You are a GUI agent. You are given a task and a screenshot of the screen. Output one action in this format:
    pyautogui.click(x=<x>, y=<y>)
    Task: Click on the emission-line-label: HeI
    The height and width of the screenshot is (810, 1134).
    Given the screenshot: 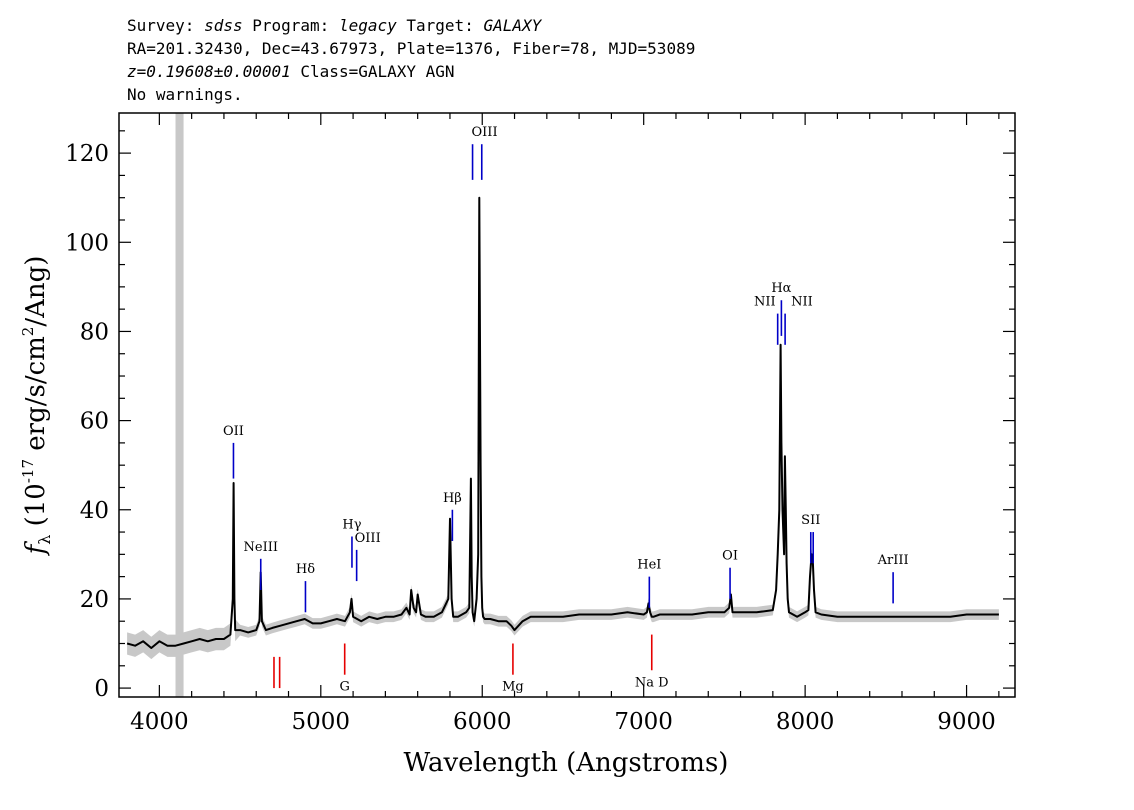 What is the action you would take?
    pyautogui.click(x=649, y=565)
    